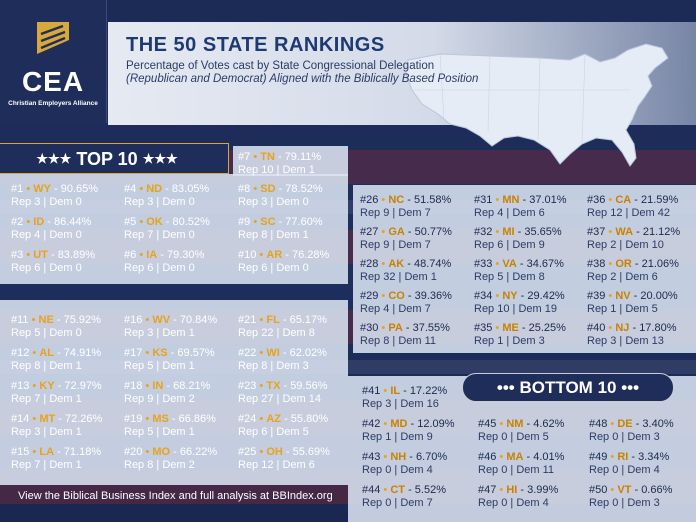 This screenshot has width=696, height=522. I want to click on state-rank: #11, so click(20, 320).